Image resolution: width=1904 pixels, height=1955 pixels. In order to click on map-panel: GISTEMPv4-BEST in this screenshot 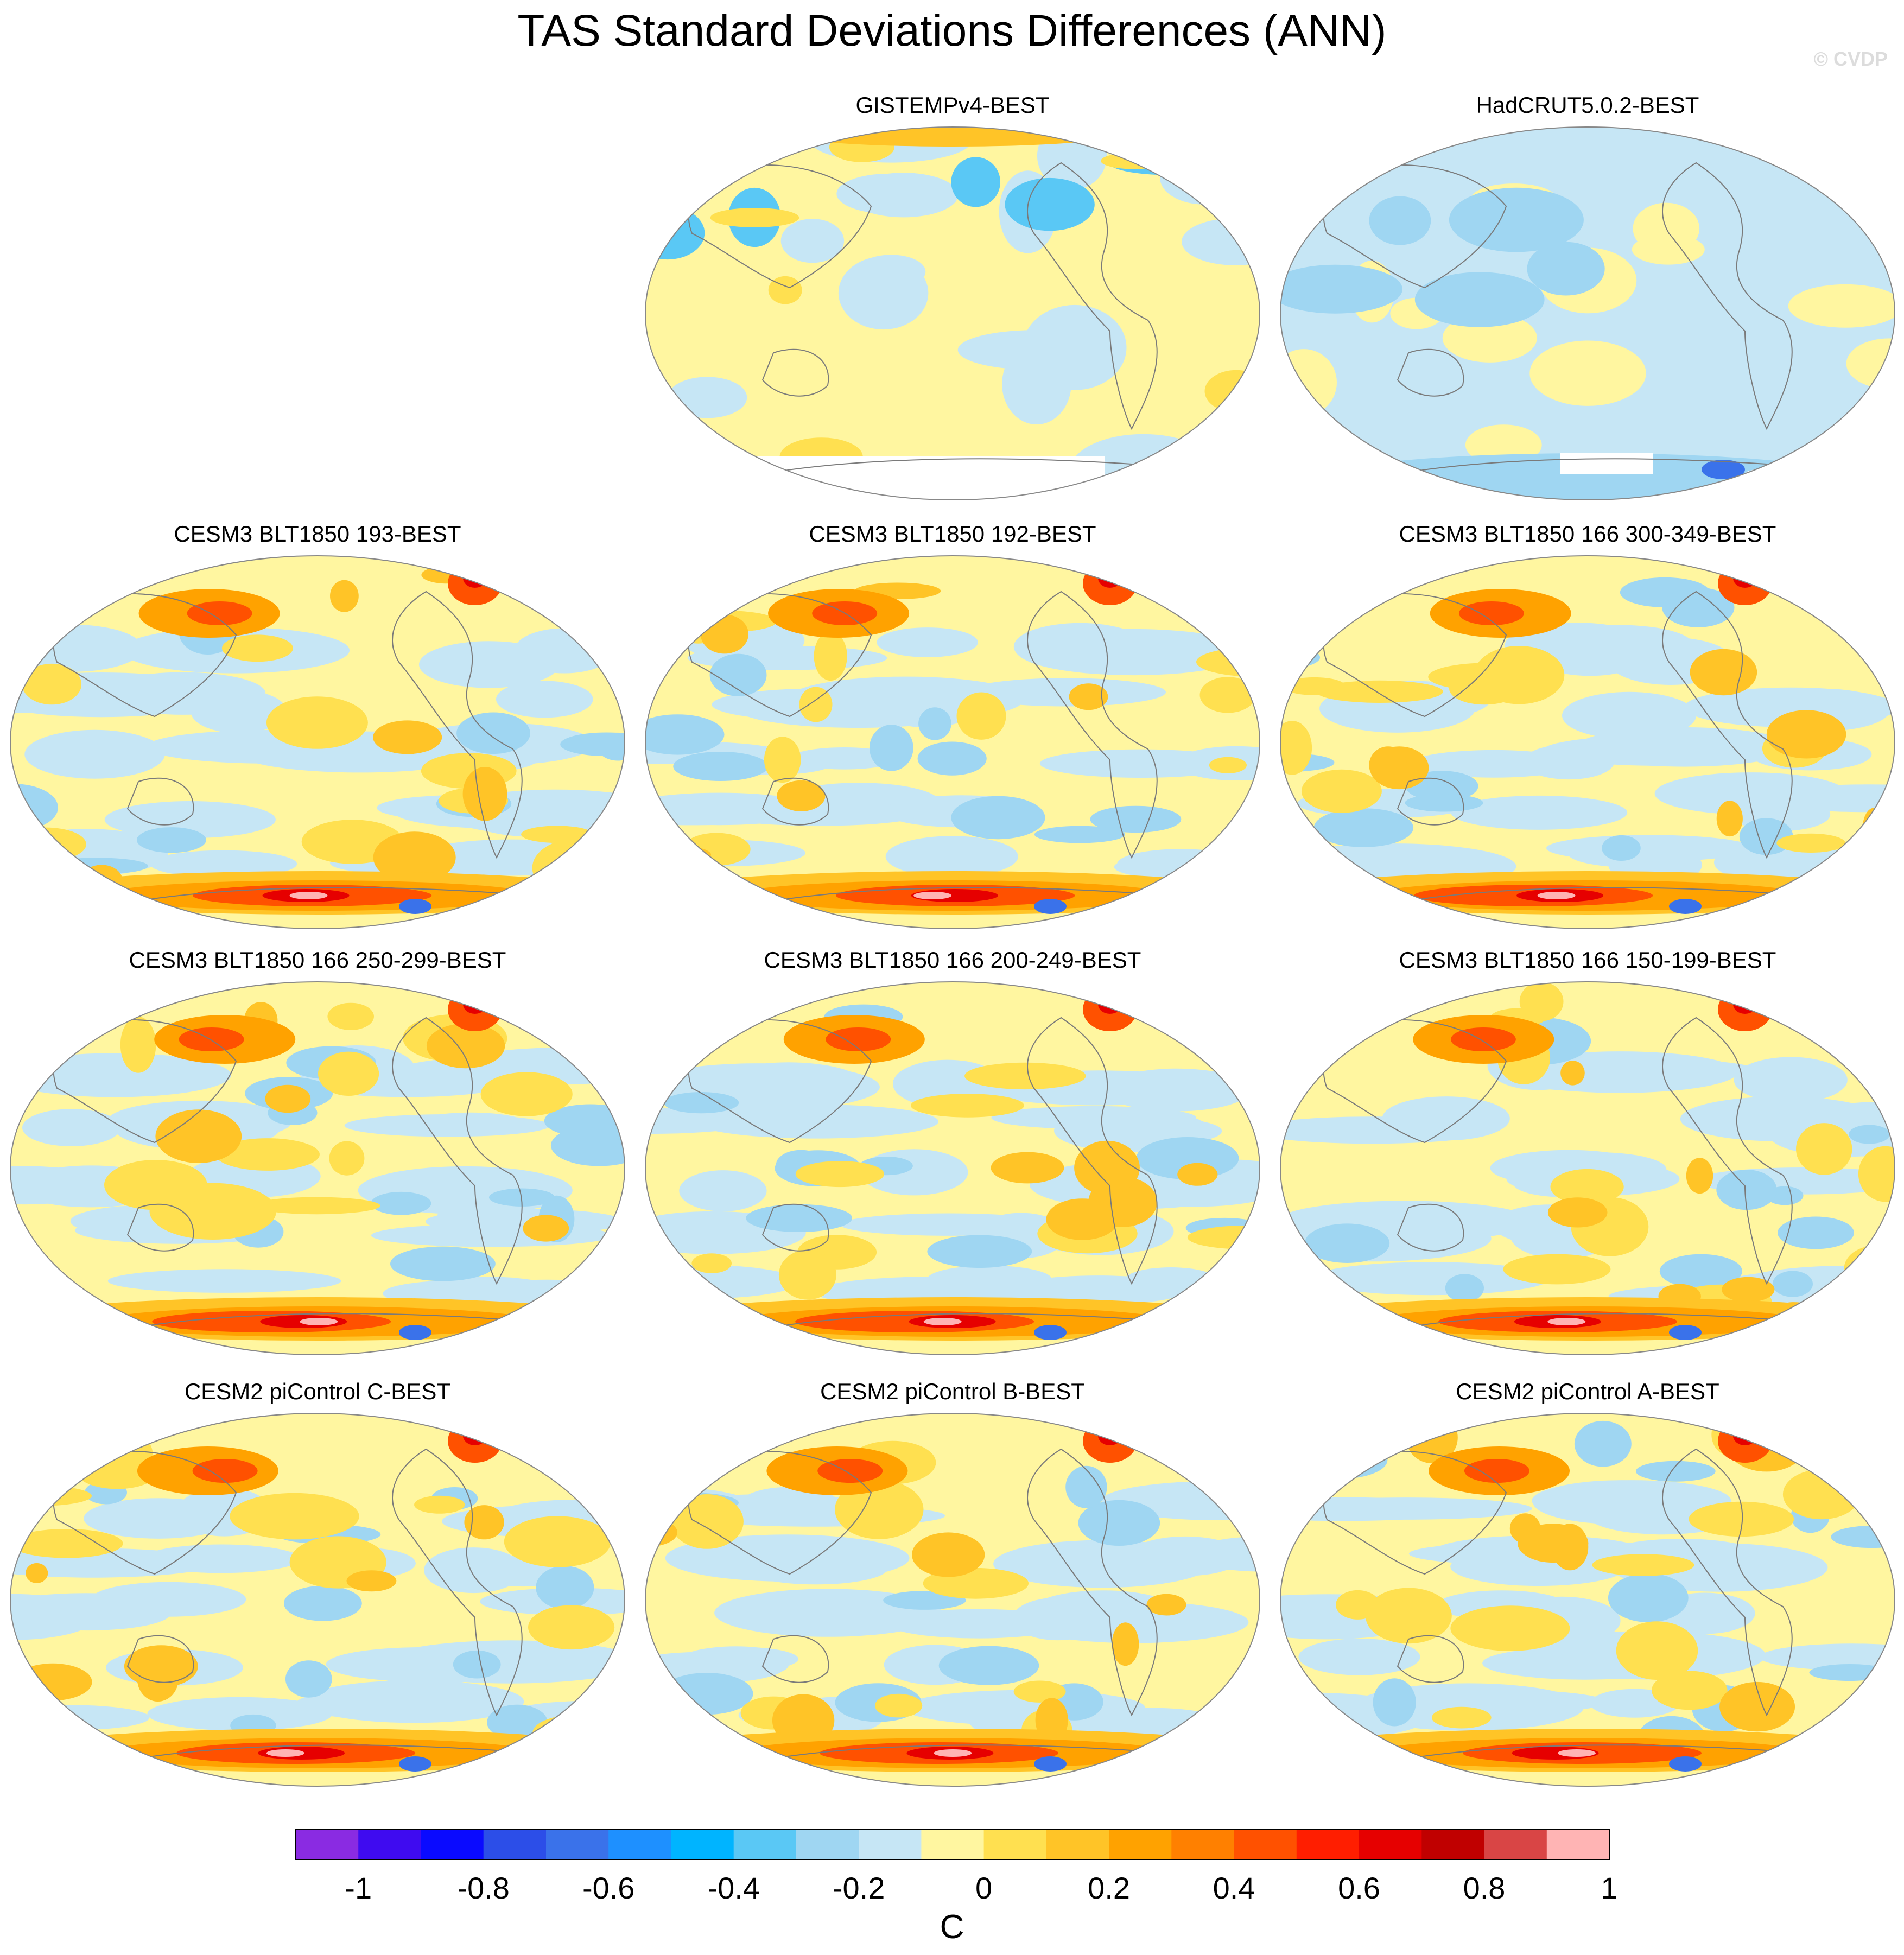, I will do `click(952, 298)`.